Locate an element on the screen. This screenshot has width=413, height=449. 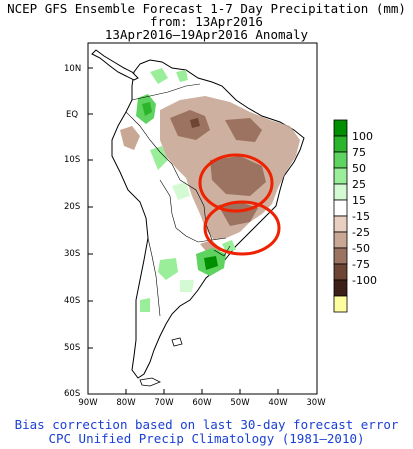
legend-label: 50 is located at coordinates (359, 168).